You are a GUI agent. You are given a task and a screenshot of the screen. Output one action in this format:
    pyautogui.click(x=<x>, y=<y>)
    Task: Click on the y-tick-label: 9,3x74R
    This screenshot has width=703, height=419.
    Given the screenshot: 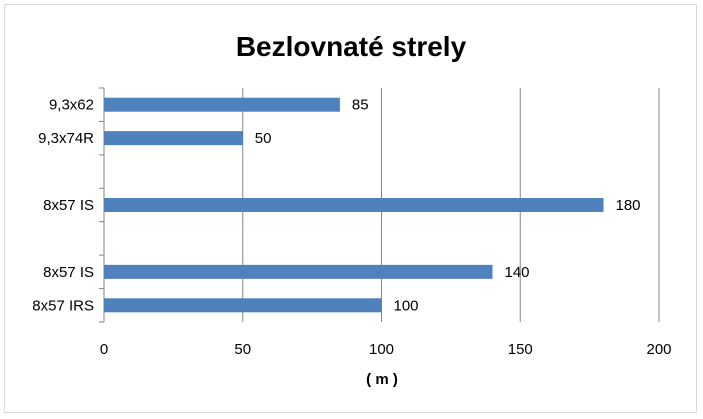 What is the action you would take?
    pyautogui.click(x=66, y=138)
    